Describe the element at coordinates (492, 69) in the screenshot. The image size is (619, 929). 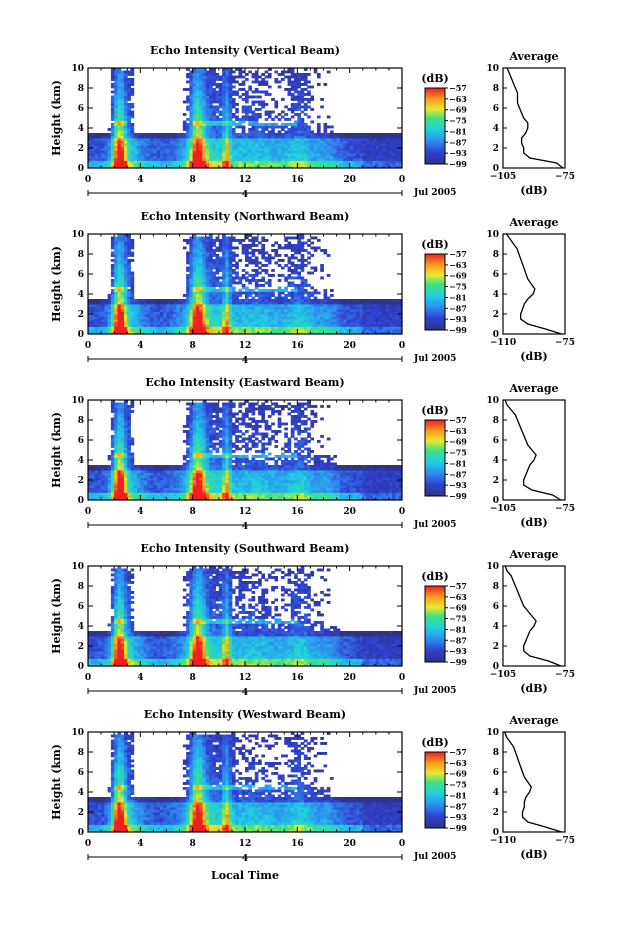
I see `average-y-tick-label: 10` at that location.